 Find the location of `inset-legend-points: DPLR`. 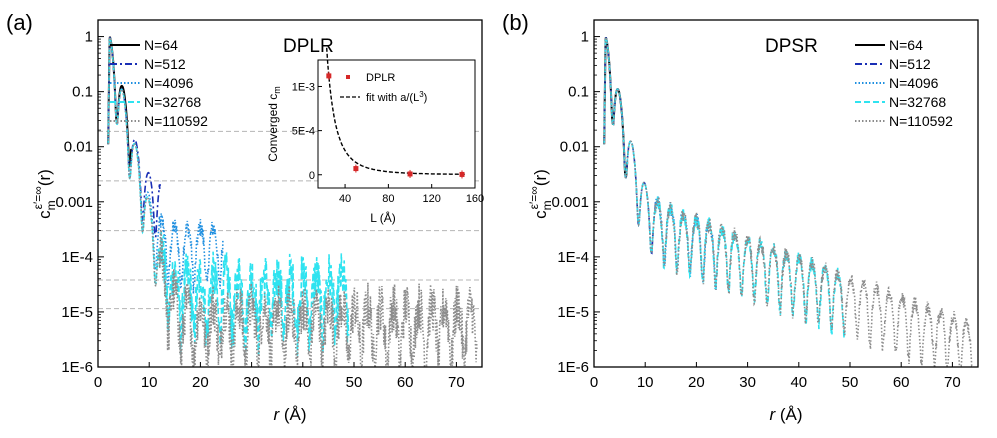

inset-legend-points: DPLR is located at coordinates (380, 78).